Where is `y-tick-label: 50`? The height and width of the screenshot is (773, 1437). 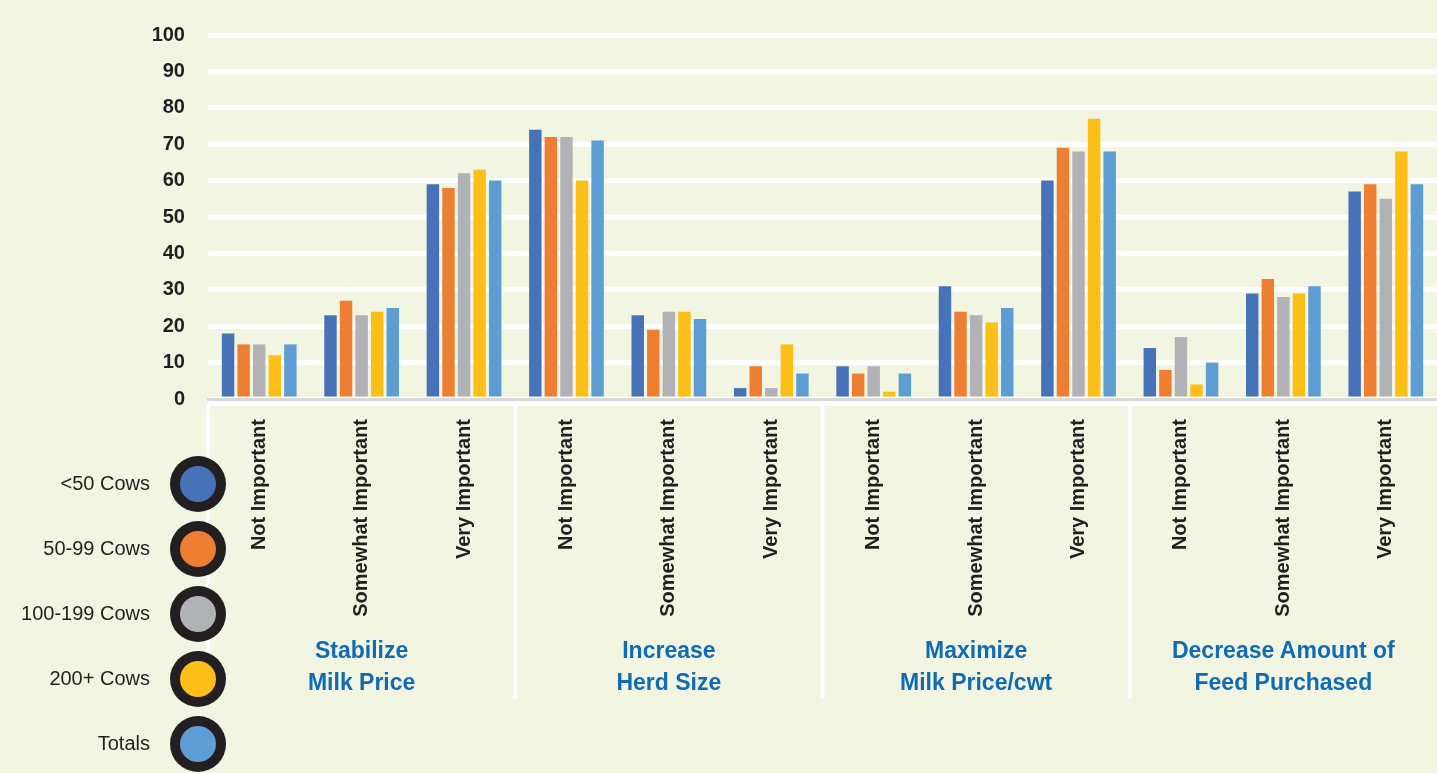
y-tick-label: 50 is located at coordinates (173, 215).